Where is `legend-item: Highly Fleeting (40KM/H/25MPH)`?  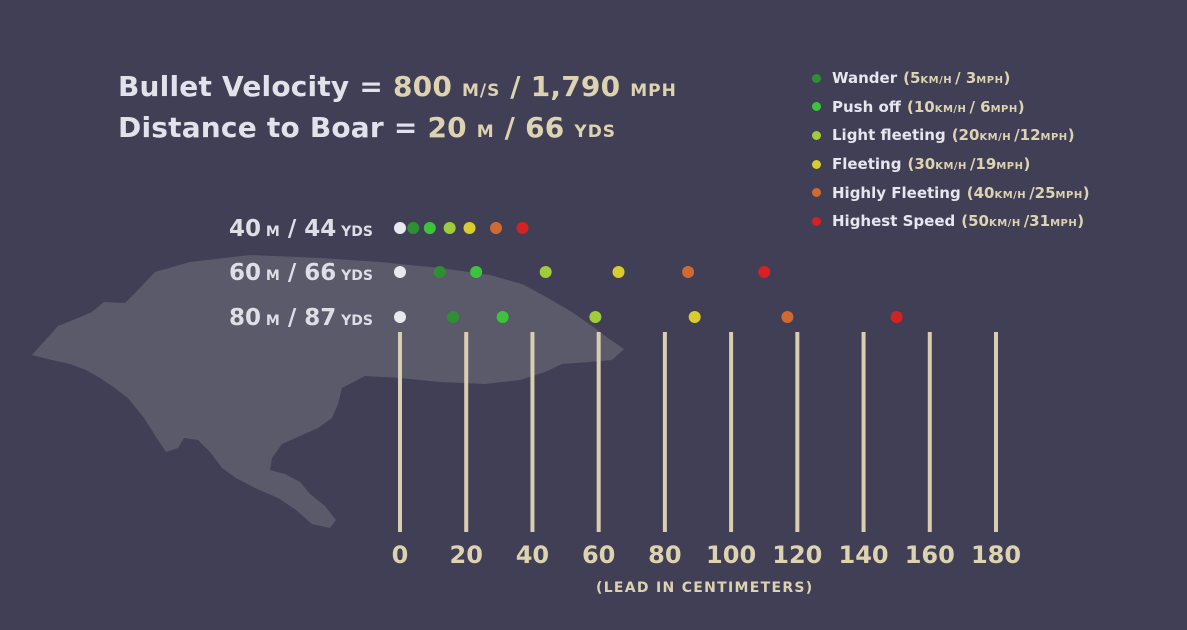
legend-item: Highly Fleeting (40KM/H/25MPH) is located at coordinates (951, 192).